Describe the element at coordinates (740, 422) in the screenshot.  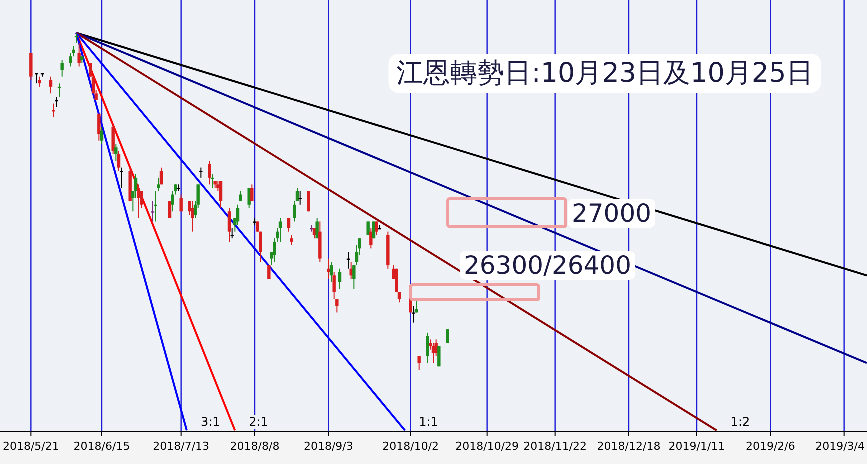
I see `series-label: 1:2` at that location.